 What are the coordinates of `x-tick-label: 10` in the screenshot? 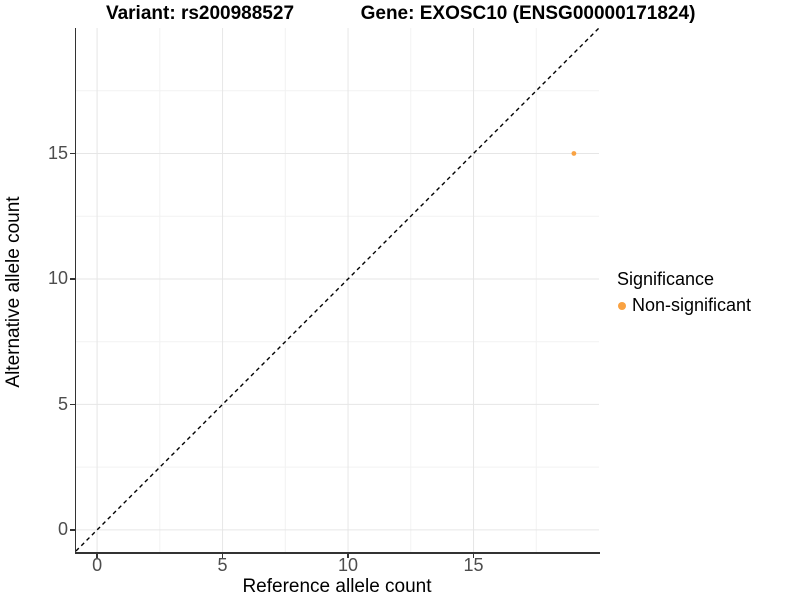 It's located at (348, 565).